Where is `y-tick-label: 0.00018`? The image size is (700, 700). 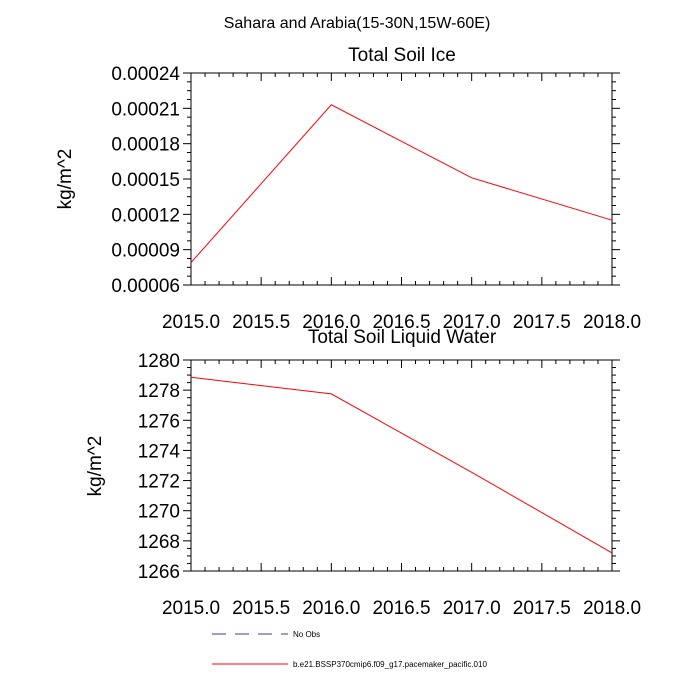
y-tick-label: 0.00018 is located at coordinates (145, 145).